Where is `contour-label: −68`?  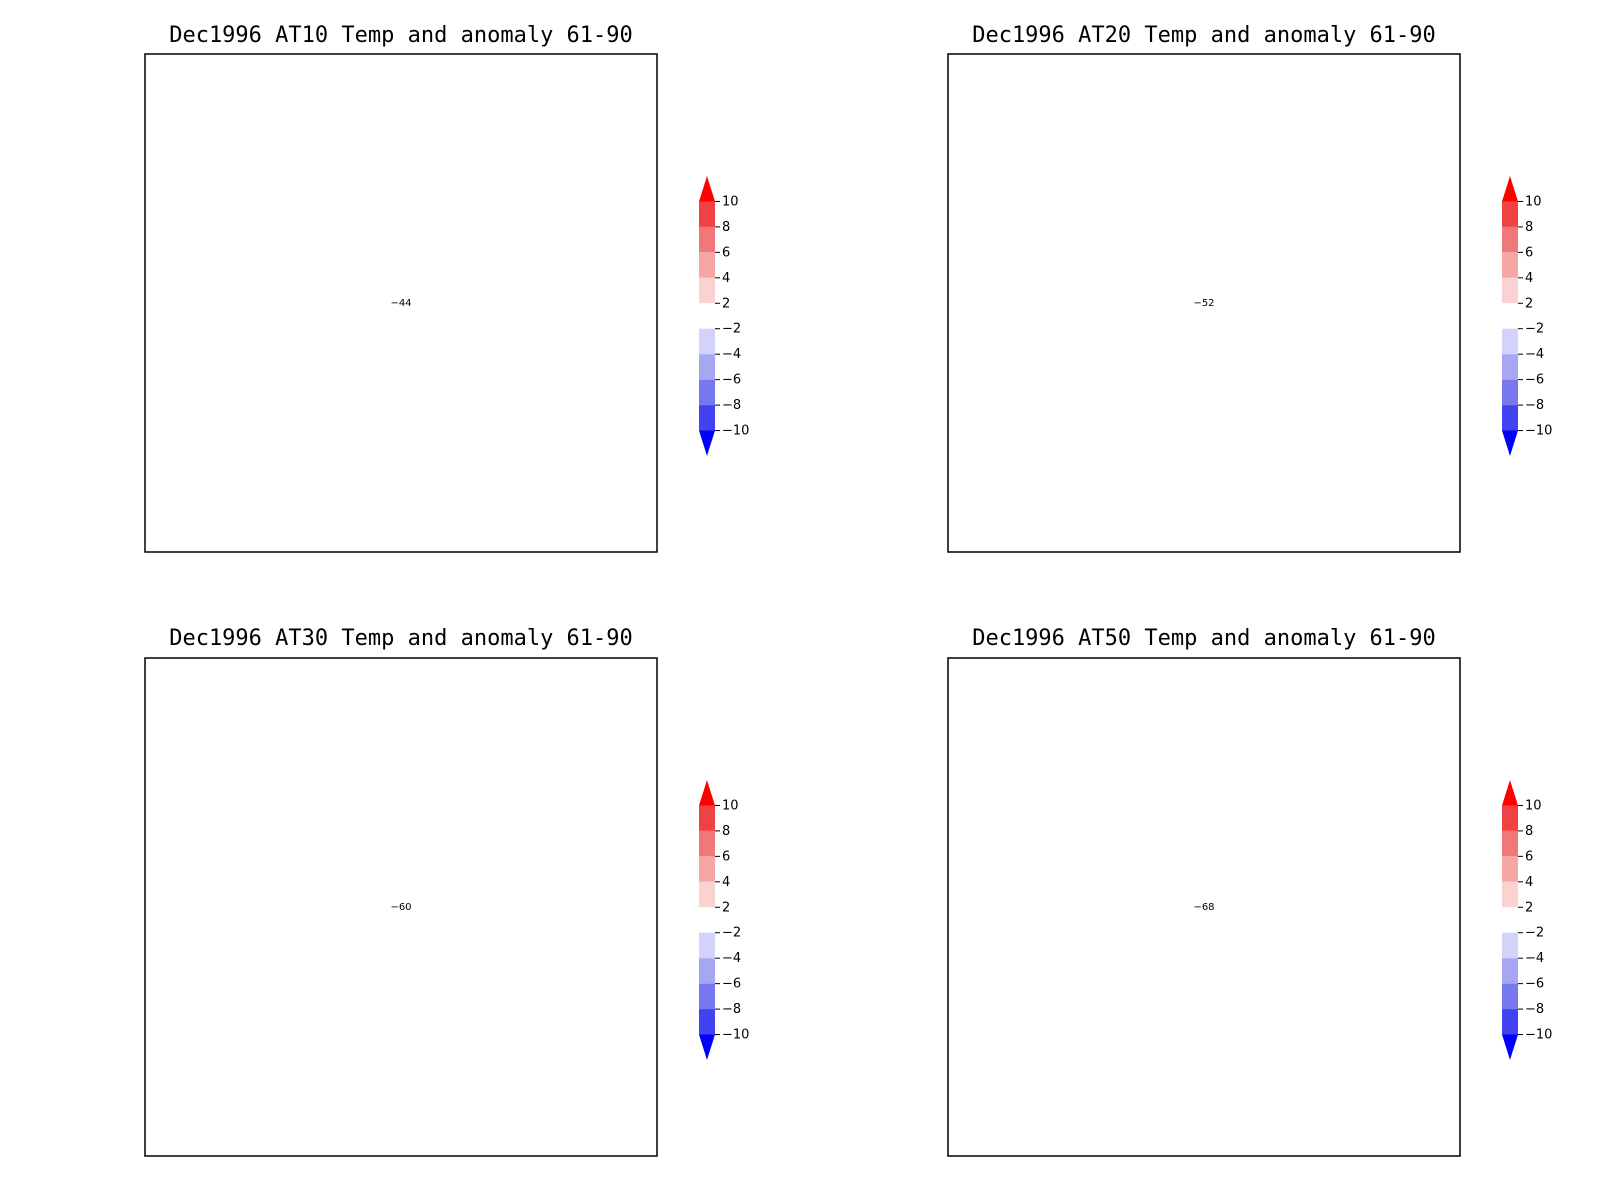
contour-label: −68 is located at coordinates (1204, 906).